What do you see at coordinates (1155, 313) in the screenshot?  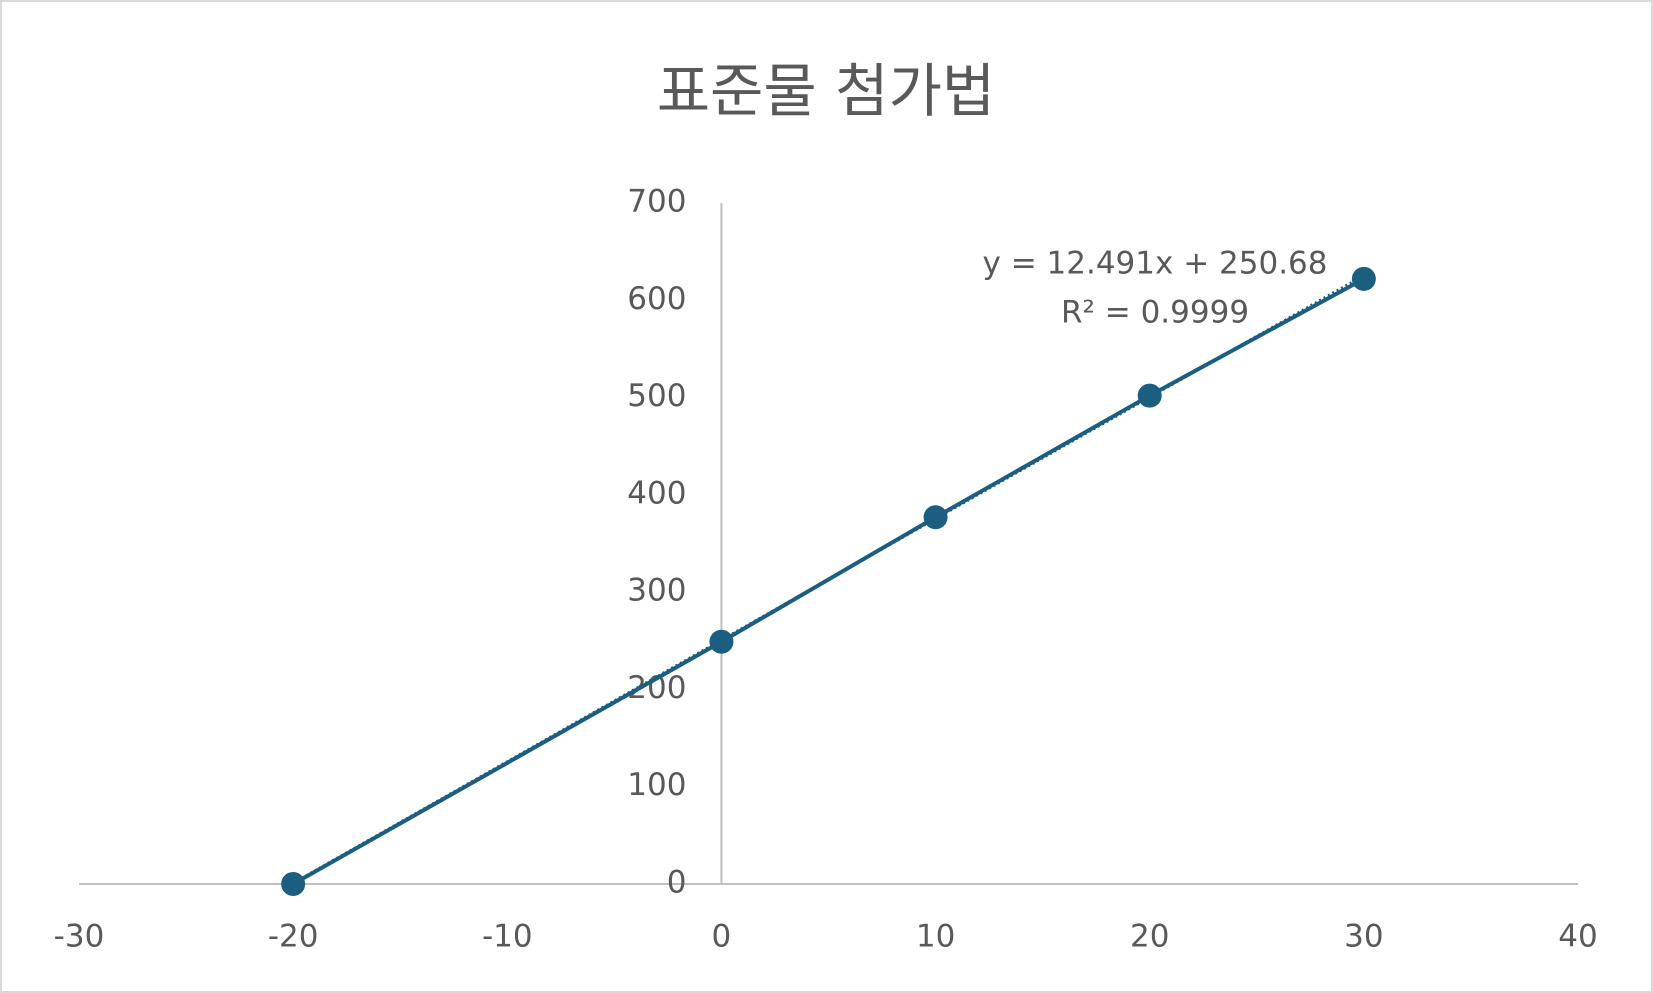 I see `trendline-r2: R² = 0.9999` at bounding box center [1155, 313].